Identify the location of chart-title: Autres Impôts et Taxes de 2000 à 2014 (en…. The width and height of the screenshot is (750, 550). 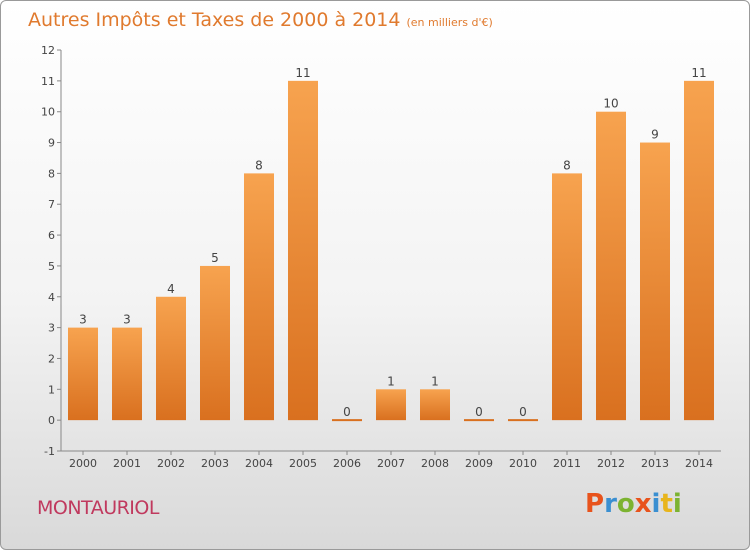
(260, 20).